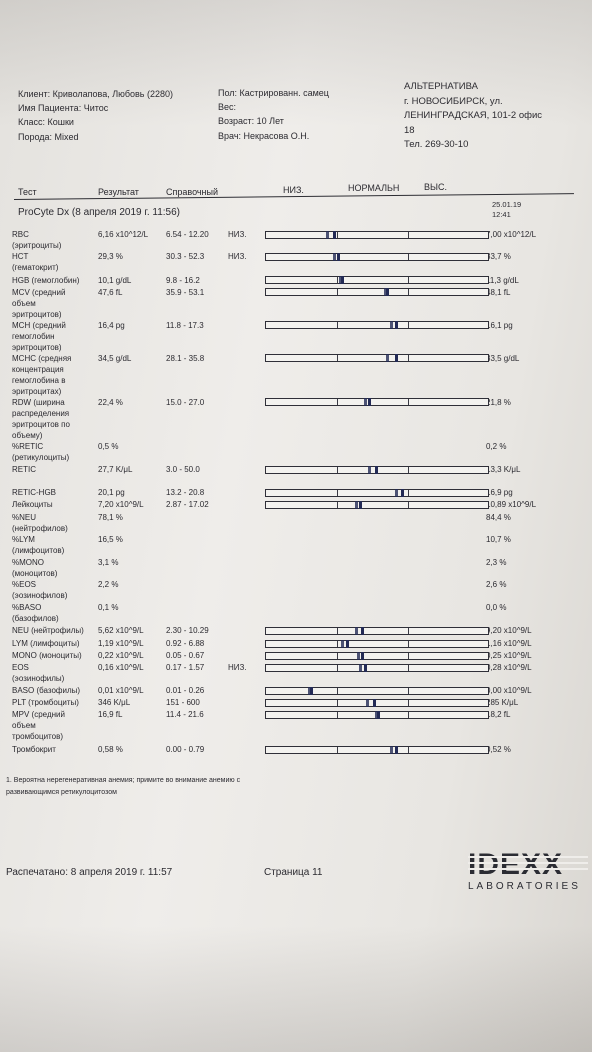 The width and height of the screenshot is (592, 1052). I want to click on test-name: MONO (моноциты), so click(47, 655).